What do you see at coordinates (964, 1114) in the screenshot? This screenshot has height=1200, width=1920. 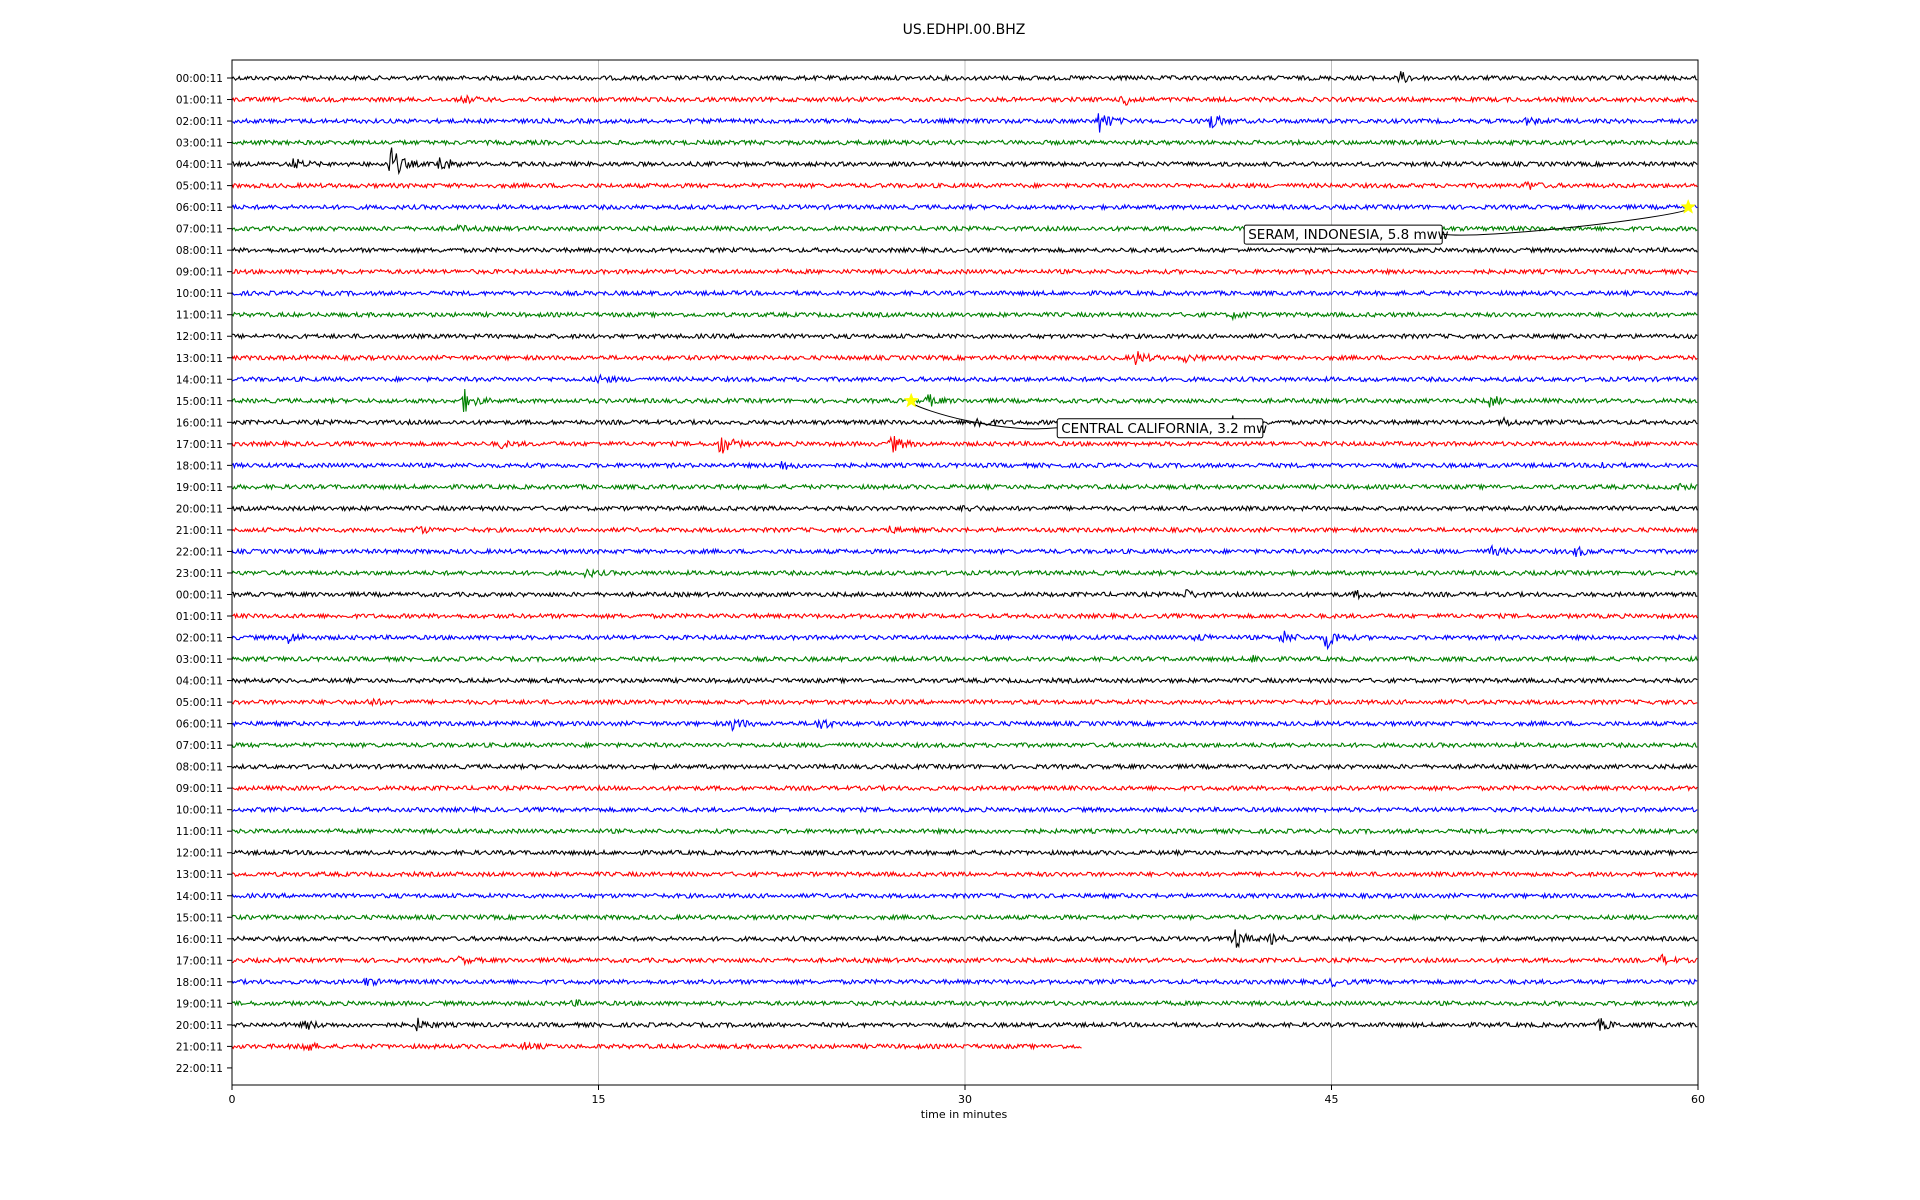 I see `x-axis-label: time in minutes` at bounding box center [964, 1114].